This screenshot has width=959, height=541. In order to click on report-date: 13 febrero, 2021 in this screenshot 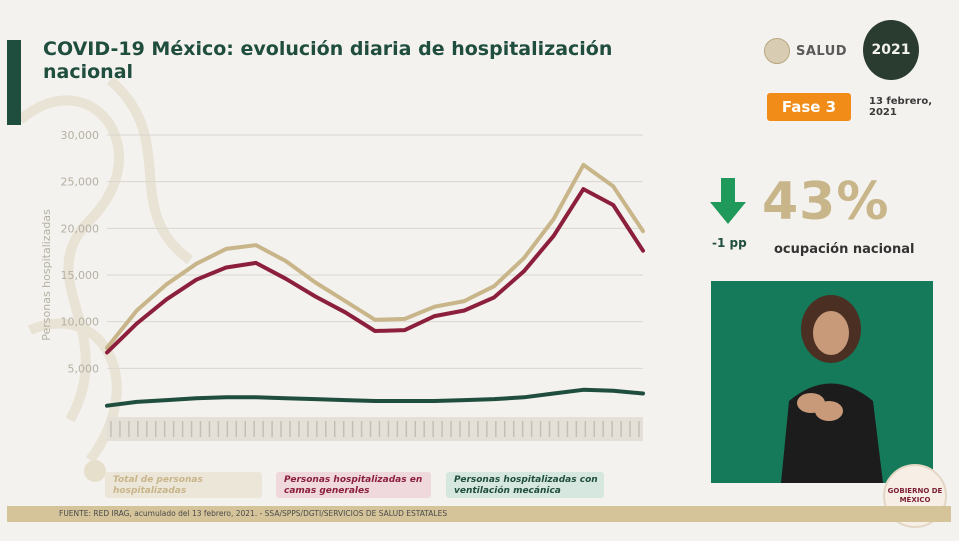, I will do `click(901, 107)`.